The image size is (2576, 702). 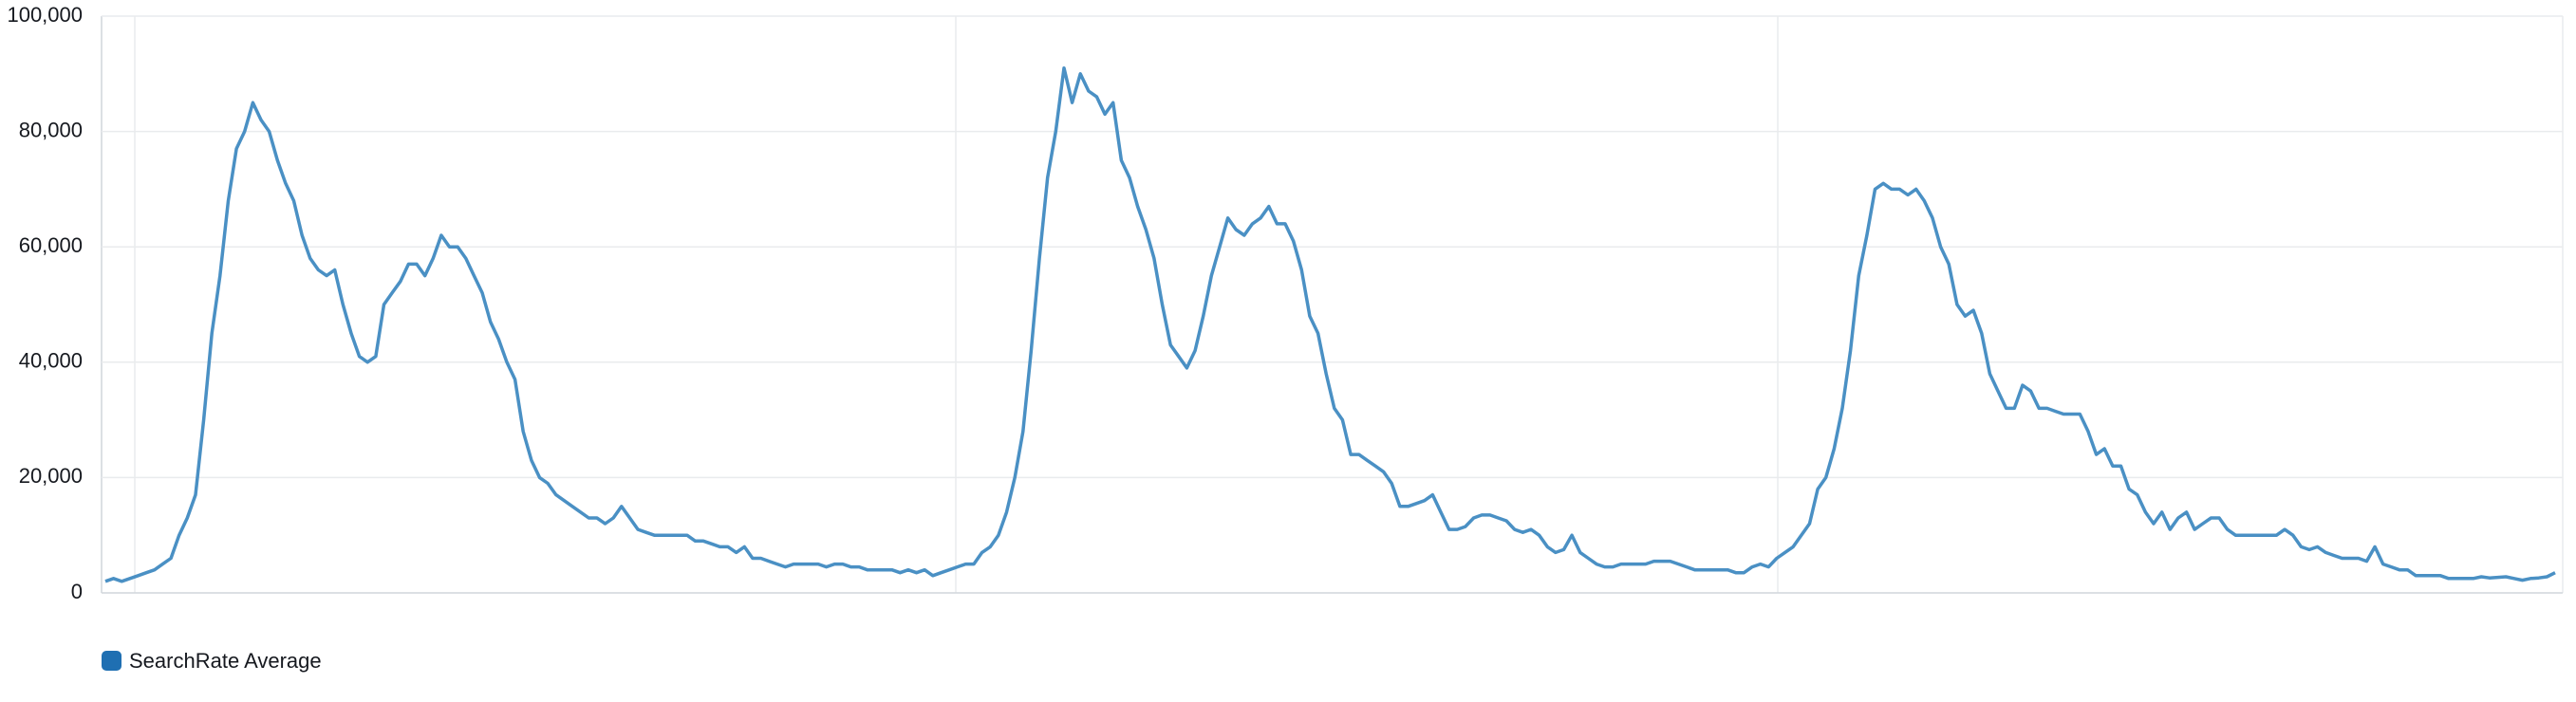 What do you see at coordinates (112, 661) in the screenshot?
I see `legend-swatch` at bounding box center [112, 661].